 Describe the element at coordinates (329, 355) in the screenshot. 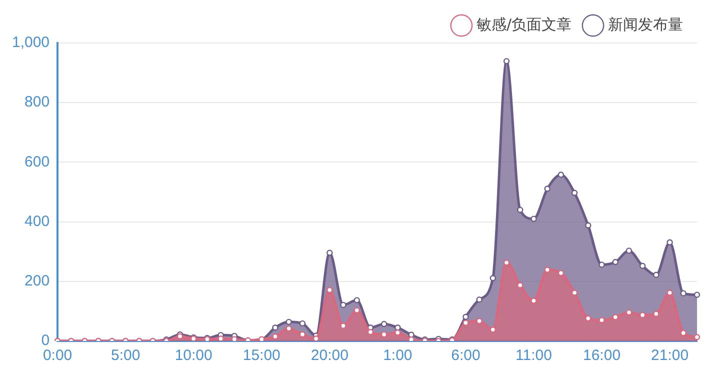

I see `x-tick-label: 20:00` at that location.